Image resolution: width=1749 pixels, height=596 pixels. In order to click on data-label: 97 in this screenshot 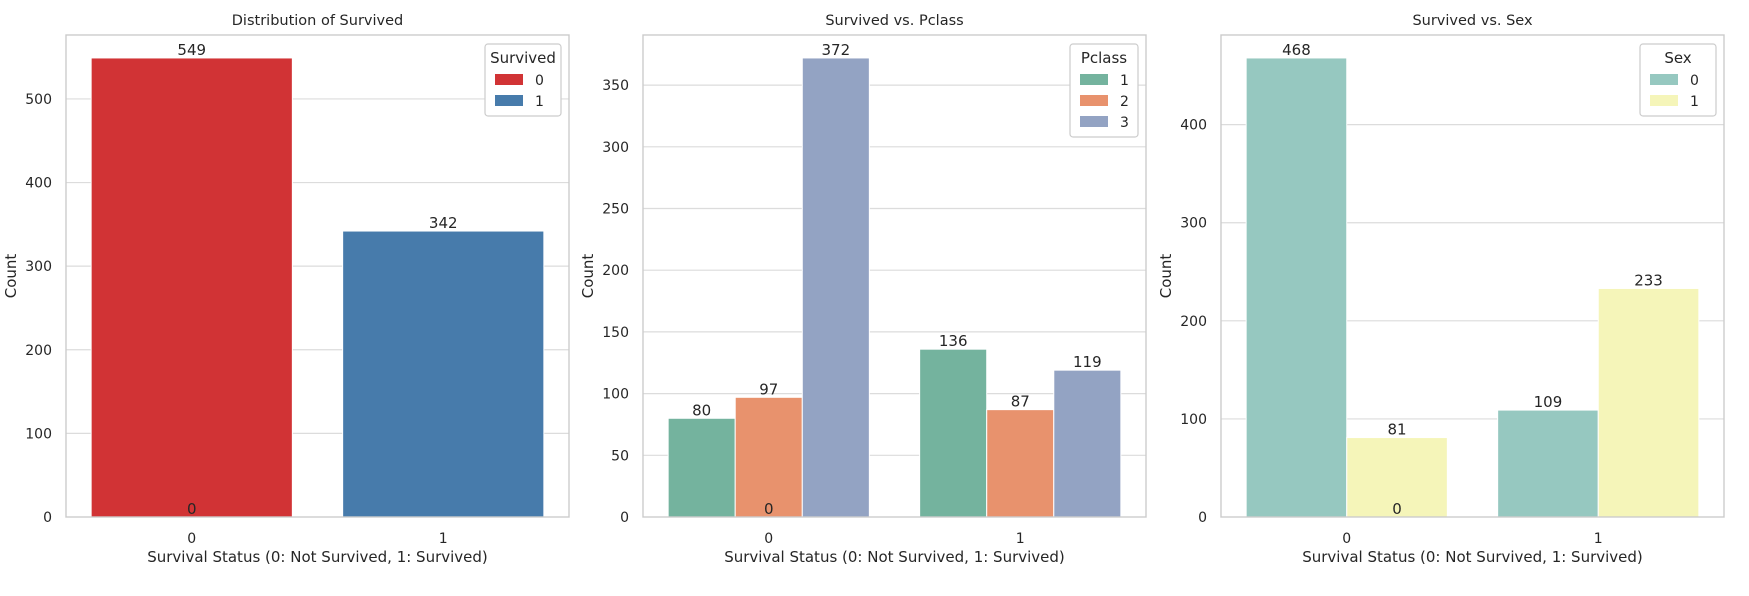, I will do `click(768, 389)`.